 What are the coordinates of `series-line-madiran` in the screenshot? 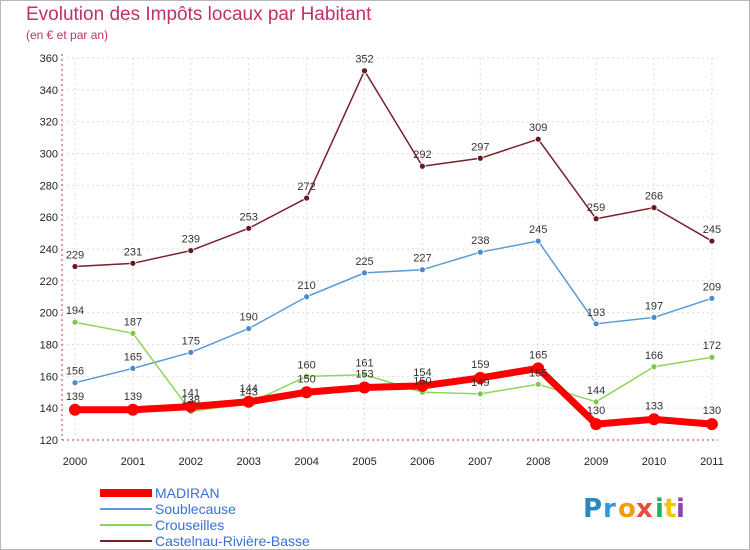 It's located at (393, 396).